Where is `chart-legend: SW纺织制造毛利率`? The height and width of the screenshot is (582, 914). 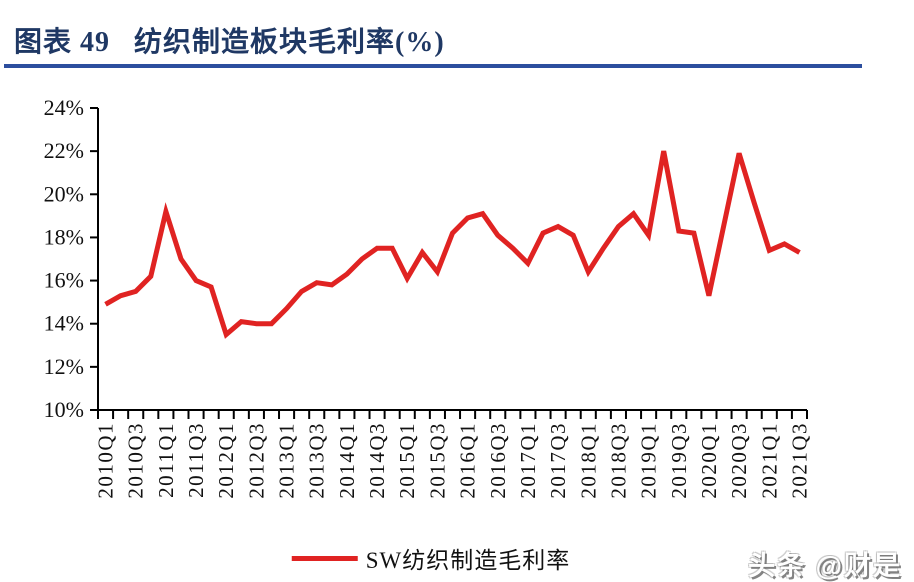
chart-legend: SW纺织制造毛利率 is located at coordinates (431, 558).